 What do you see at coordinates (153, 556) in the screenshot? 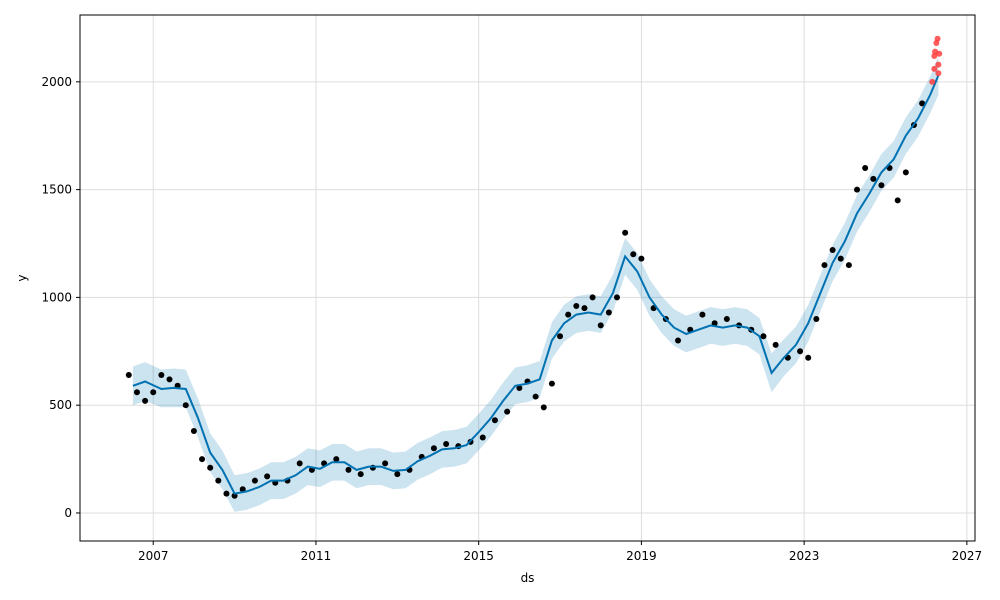
I see `x-tick-label: 2007` at bounding box center [153, 556].